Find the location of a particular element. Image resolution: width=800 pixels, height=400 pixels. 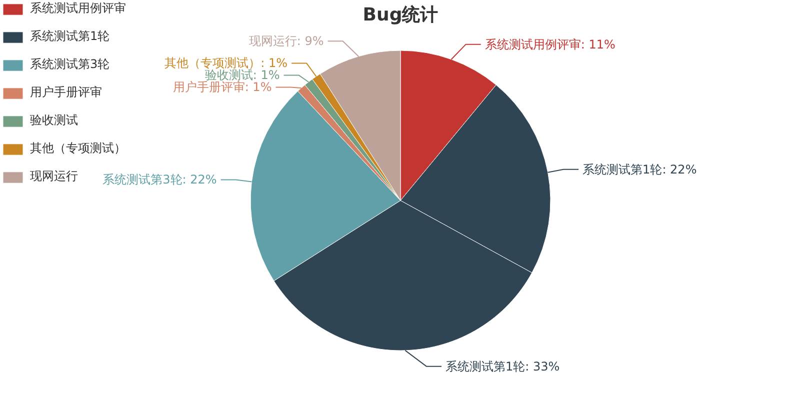

category-label: 系统测试第1轮: 33% is located at coordinates (503, 366).